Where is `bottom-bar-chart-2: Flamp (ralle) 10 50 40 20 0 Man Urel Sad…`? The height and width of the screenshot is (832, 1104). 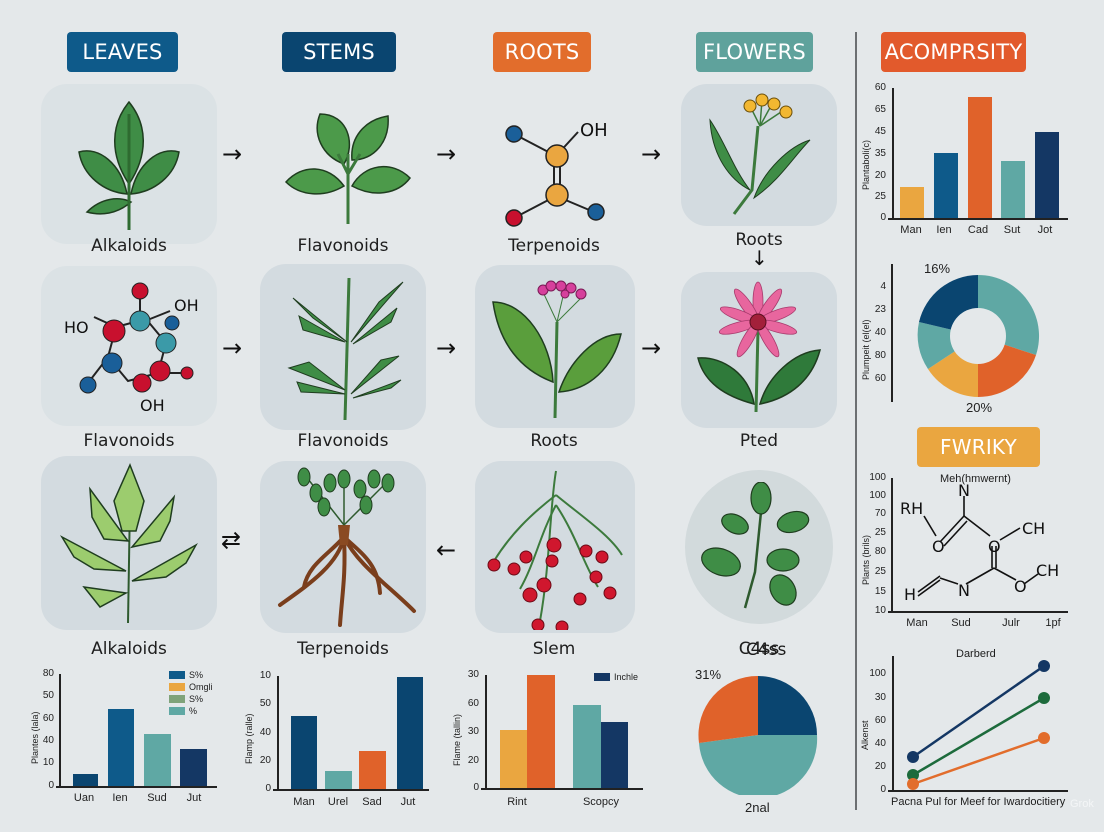 bottom-bar-chart-2: Flamp (ralle) 10 50 40 20 0 Man Urel Sad… is located at coordinates (335, 746).